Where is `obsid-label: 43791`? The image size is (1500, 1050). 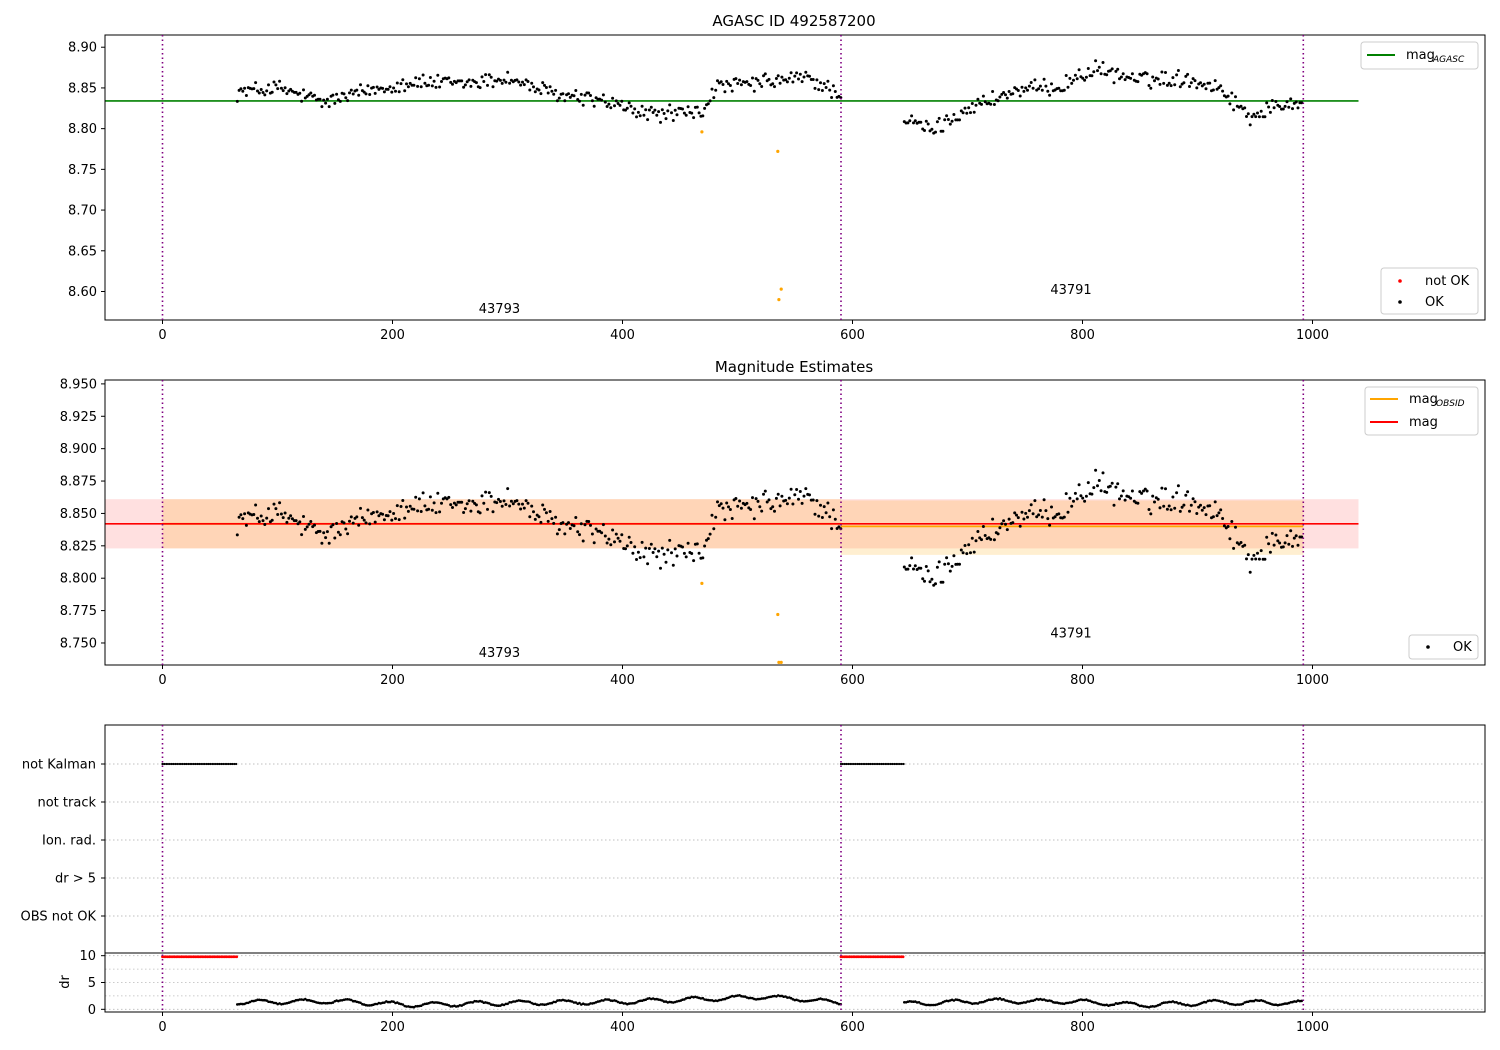
obsid-label: 43791 is located at coordinates (1070, 290).